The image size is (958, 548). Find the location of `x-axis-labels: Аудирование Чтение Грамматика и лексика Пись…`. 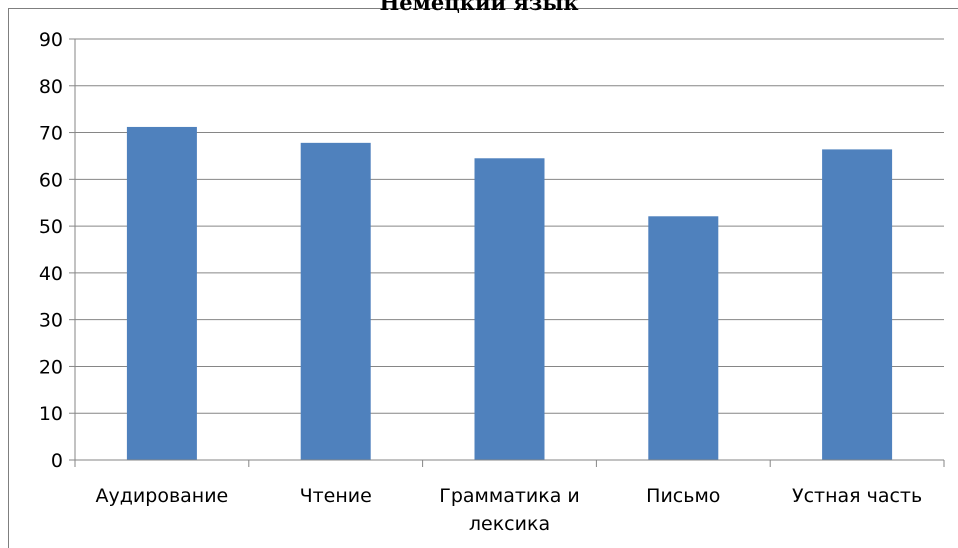

x-axis-labels: Аудирование Чтение Грамматика и лексика Пись… is located at coordinates (509, 510).